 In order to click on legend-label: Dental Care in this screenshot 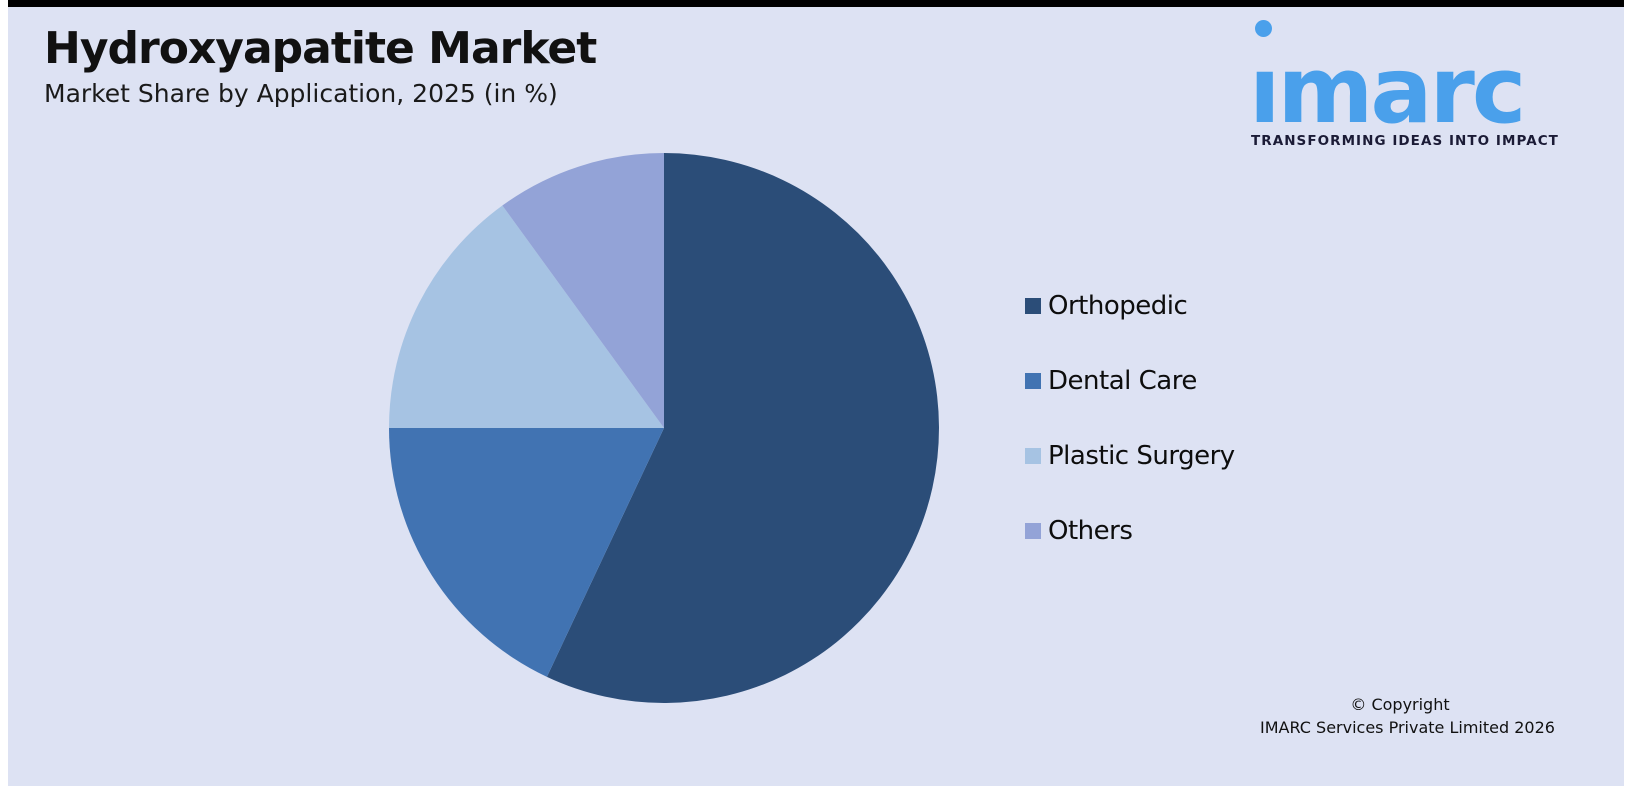, I will do `click(1122, 381)`.